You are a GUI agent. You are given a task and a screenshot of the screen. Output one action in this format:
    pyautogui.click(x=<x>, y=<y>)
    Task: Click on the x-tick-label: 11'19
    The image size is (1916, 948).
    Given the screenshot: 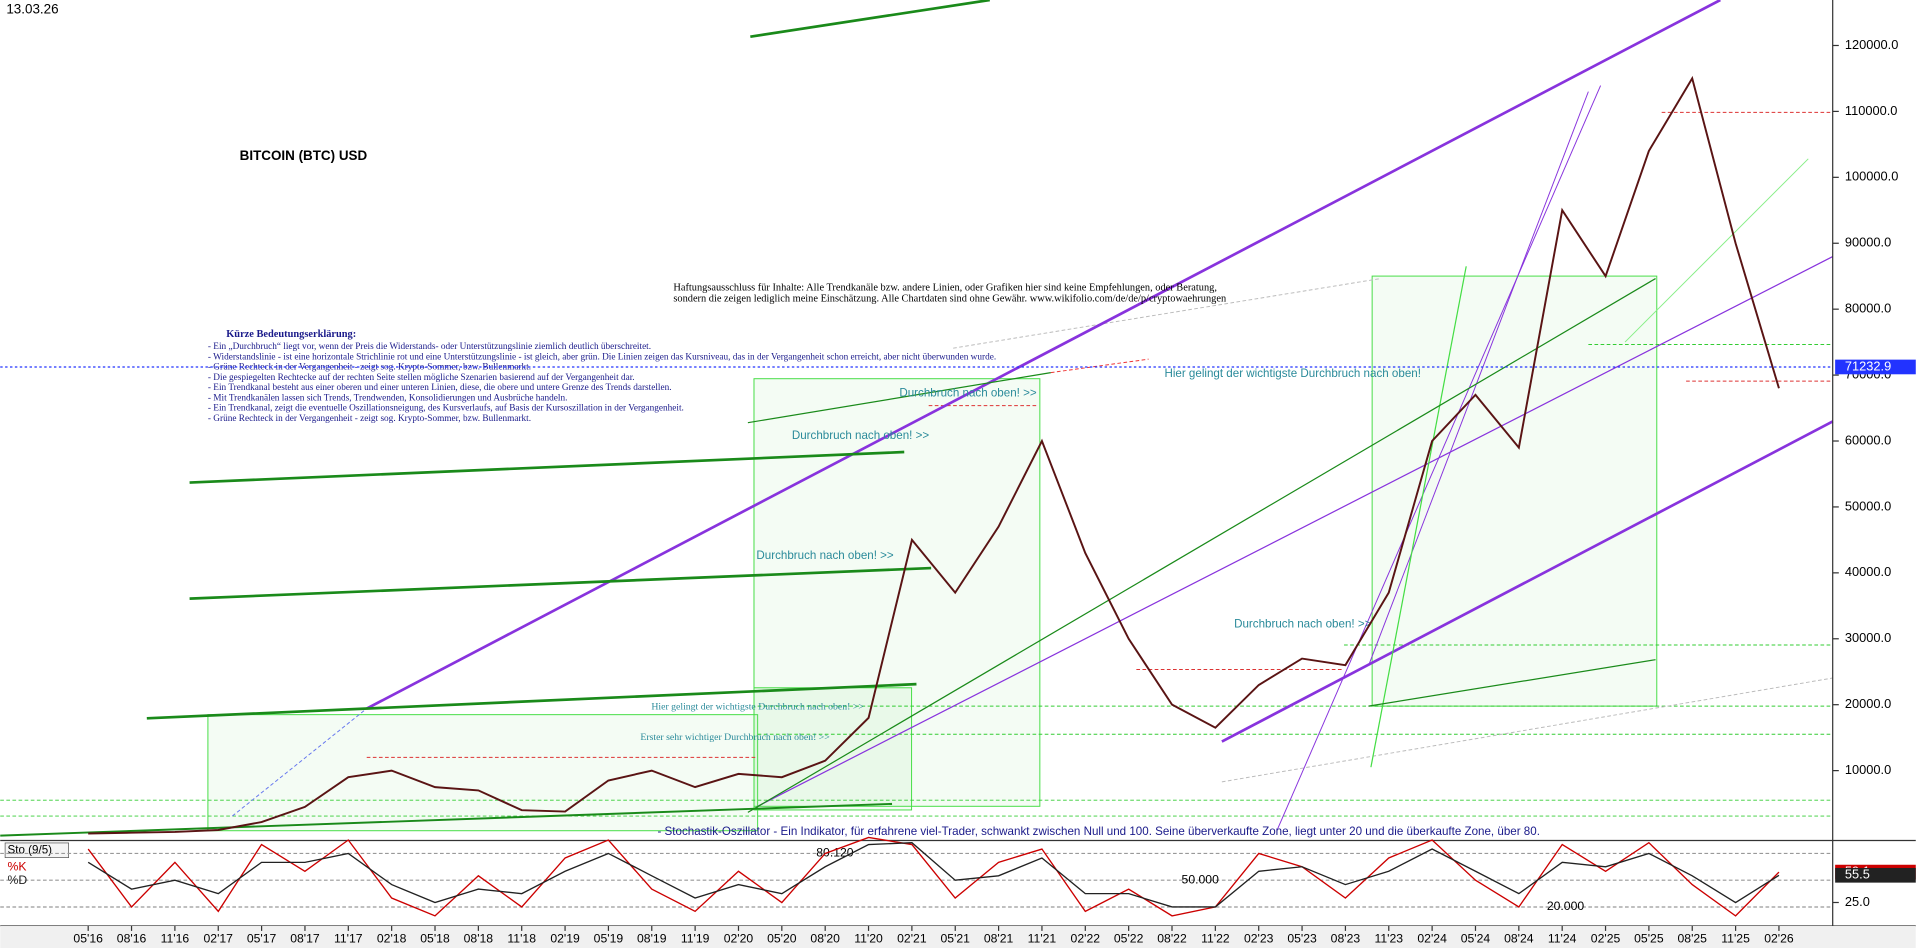 What is the action you would take?
    pyautogui.click(x=695, y=939)
    